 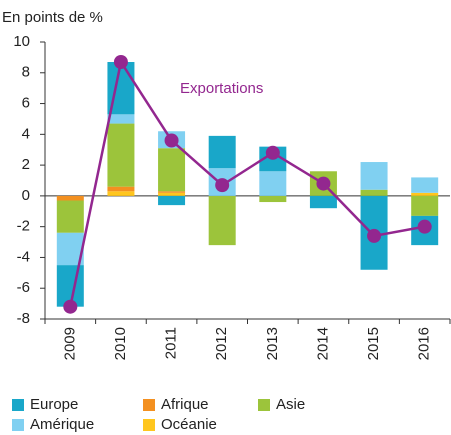 I want to click on x-tick-label: 2012, so click(x=221, y=343).